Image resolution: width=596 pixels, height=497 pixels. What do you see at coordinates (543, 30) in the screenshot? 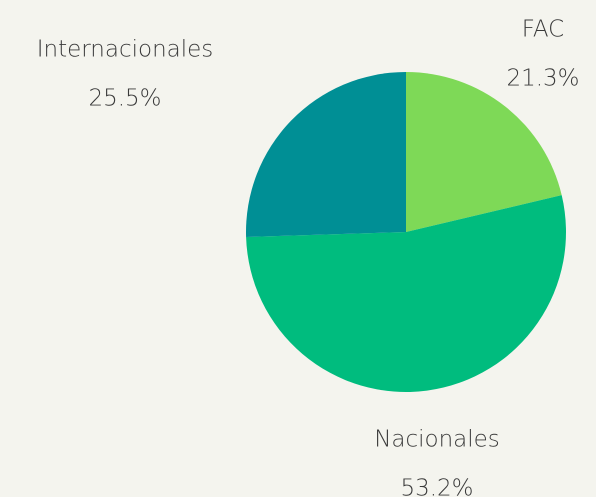
I see `slice-label: FAC` at bounding box center [543, 30].